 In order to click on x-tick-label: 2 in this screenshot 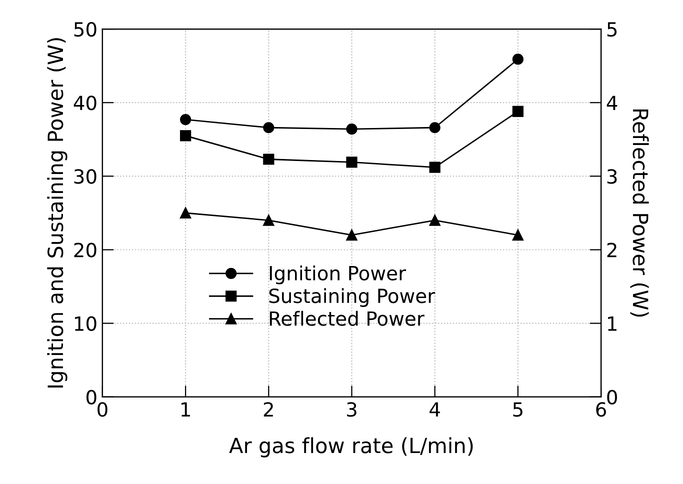, I will do `click(268, 409)`.